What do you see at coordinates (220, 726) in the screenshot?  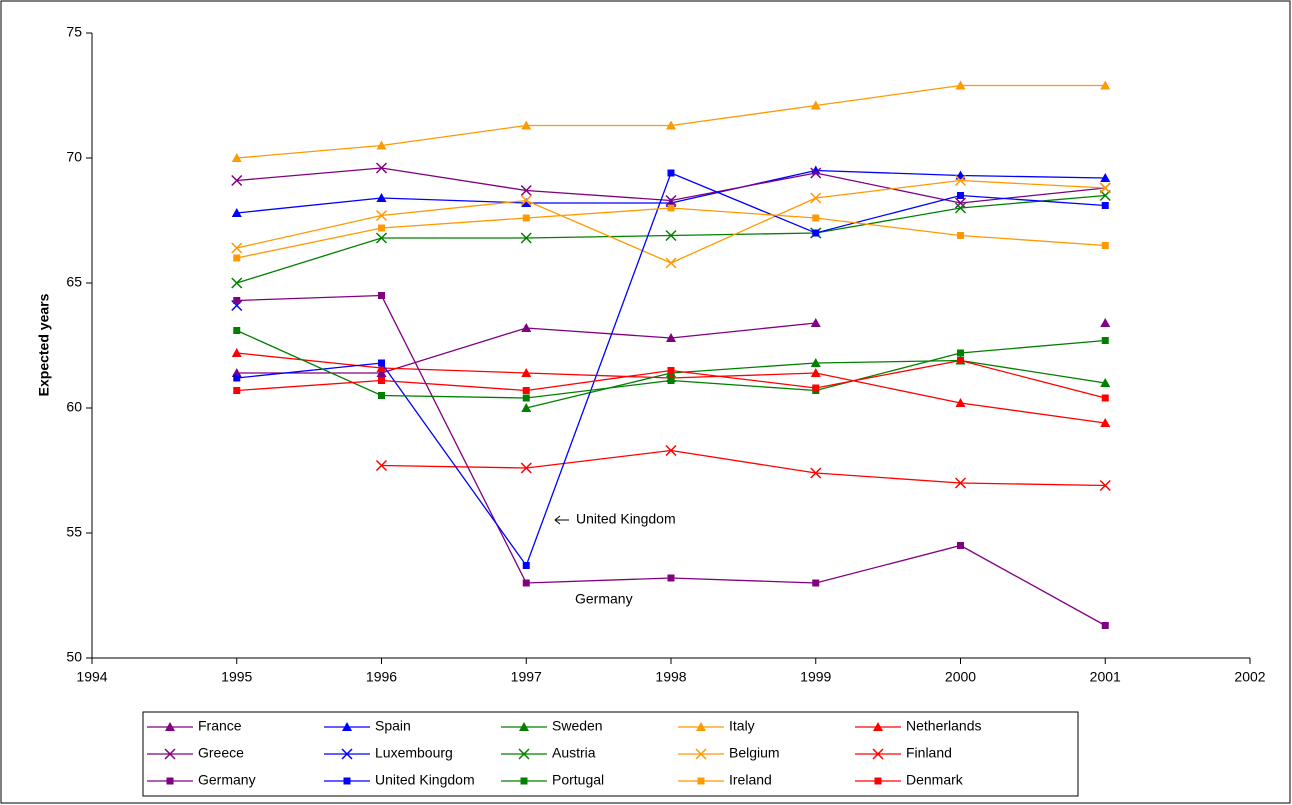 I see `legend-label: France` at bounding box center [220, 726].